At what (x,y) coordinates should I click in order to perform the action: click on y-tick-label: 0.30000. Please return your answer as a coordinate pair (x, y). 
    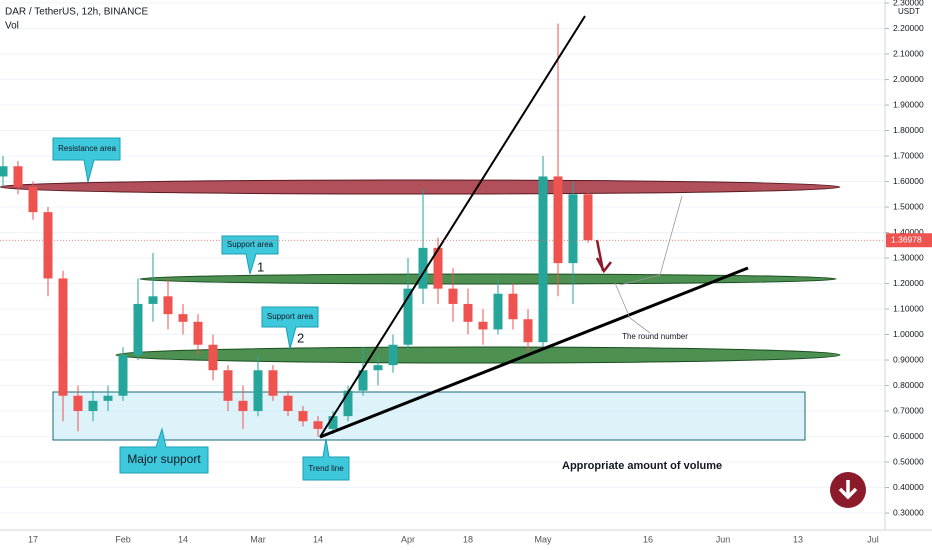
    Looking at the image, I should click on (908, 512).